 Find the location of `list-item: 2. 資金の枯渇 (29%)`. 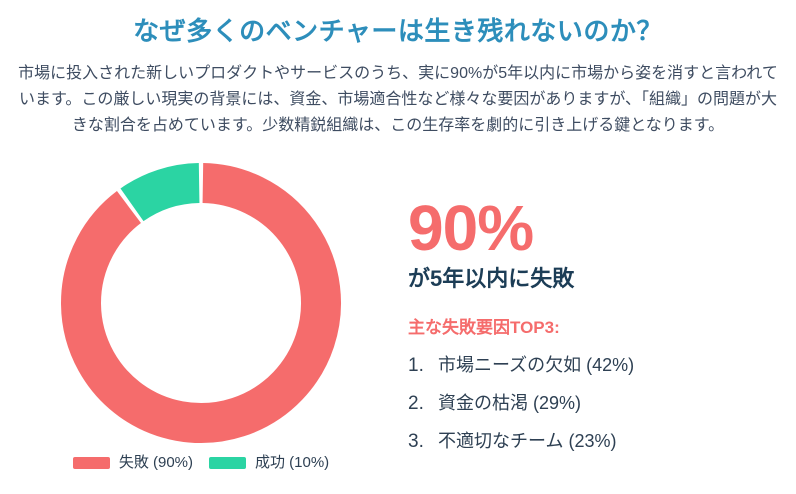

list-item: 2. 資金の枯渇 (29%) is located at coordinates (599, 403).